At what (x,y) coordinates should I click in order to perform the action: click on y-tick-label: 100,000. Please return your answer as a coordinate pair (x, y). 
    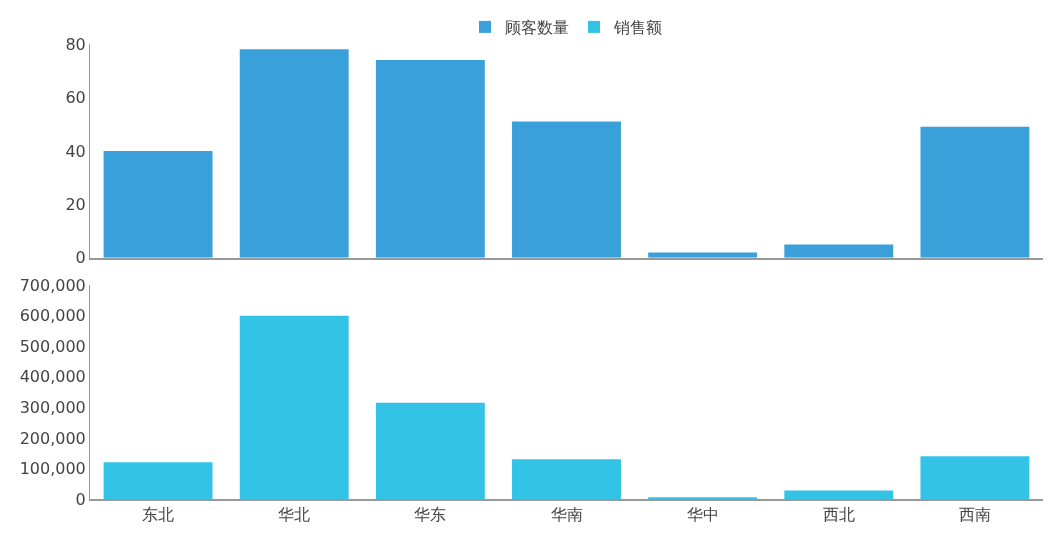
    Looking at the image, I should click on (52, 469).